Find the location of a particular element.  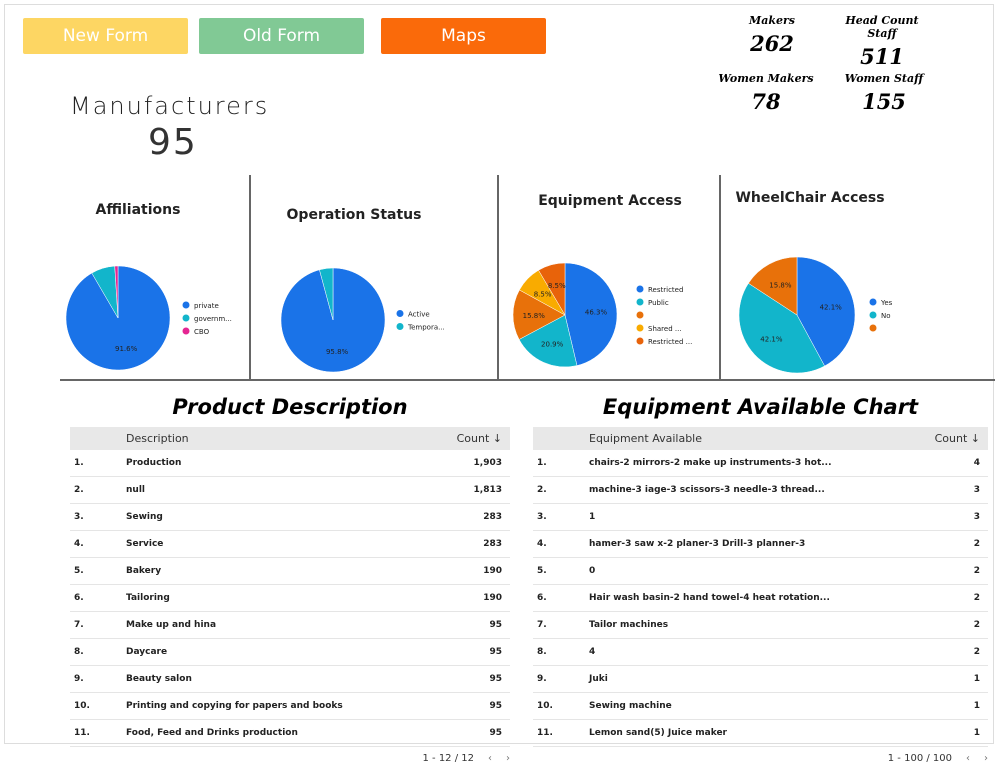

stat-label: Head Count Staff is located at coordinates (882, 27).